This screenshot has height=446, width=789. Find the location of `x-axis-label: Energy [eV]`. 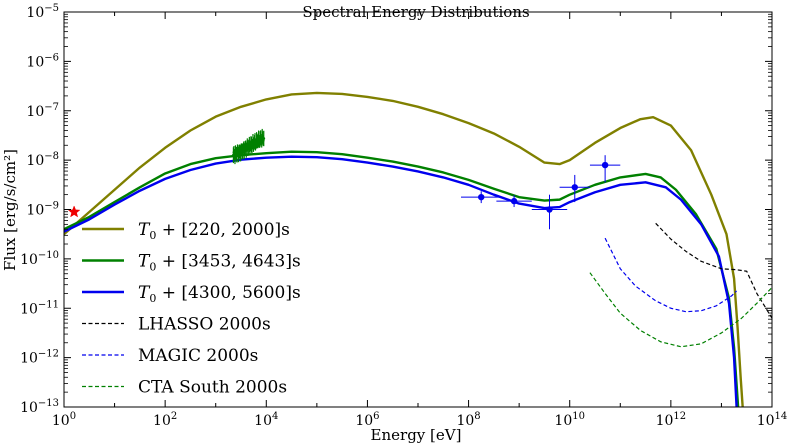

x-axis-label: Energy [eV] is located at coordinates (416, 435).